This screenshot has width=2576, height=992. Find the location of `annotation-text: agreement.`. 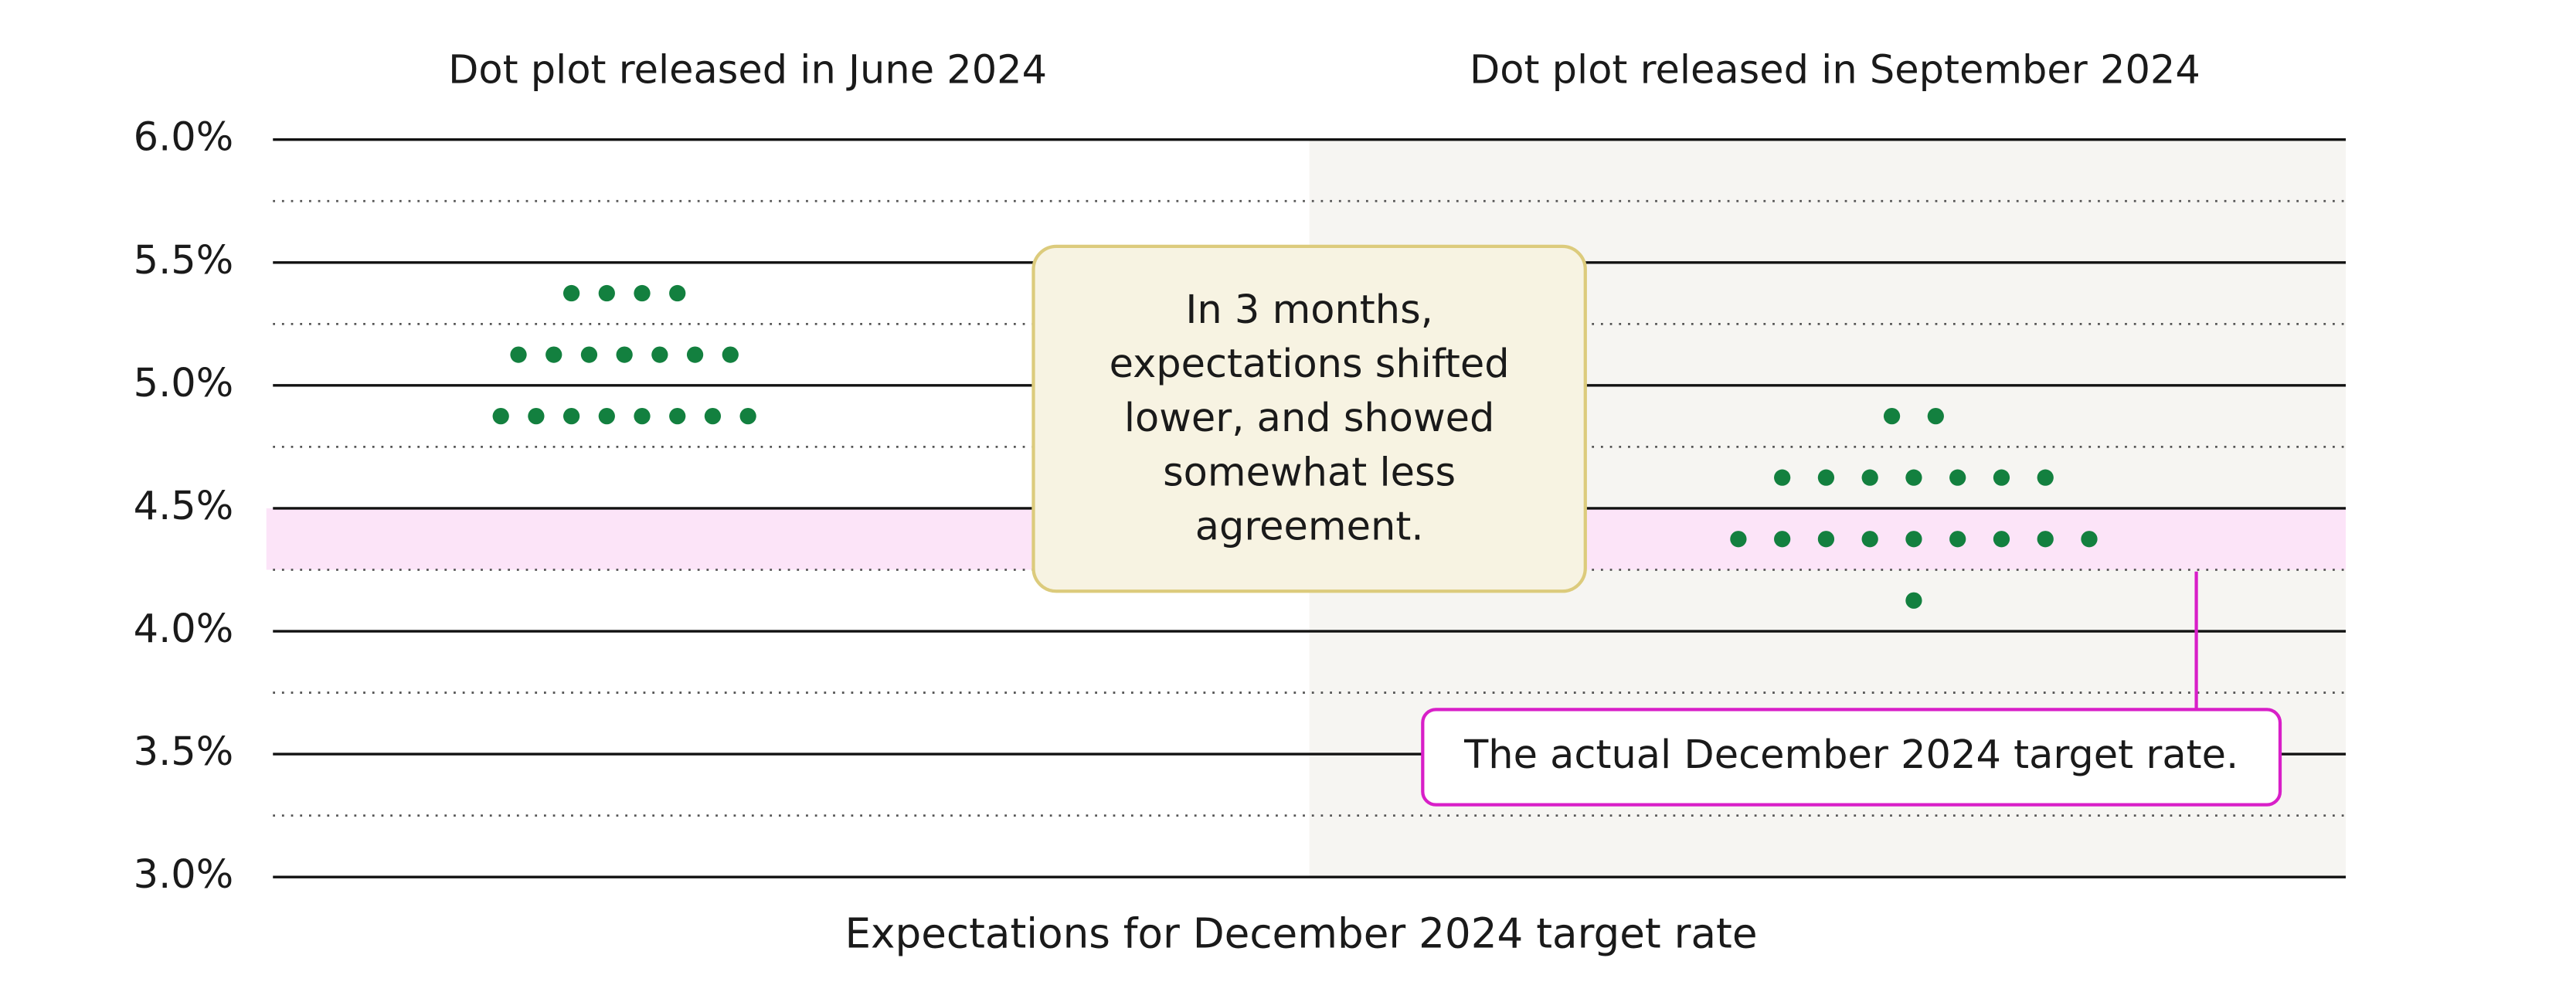

annotation-text: agreement. is located at coordinates (1309, 527).